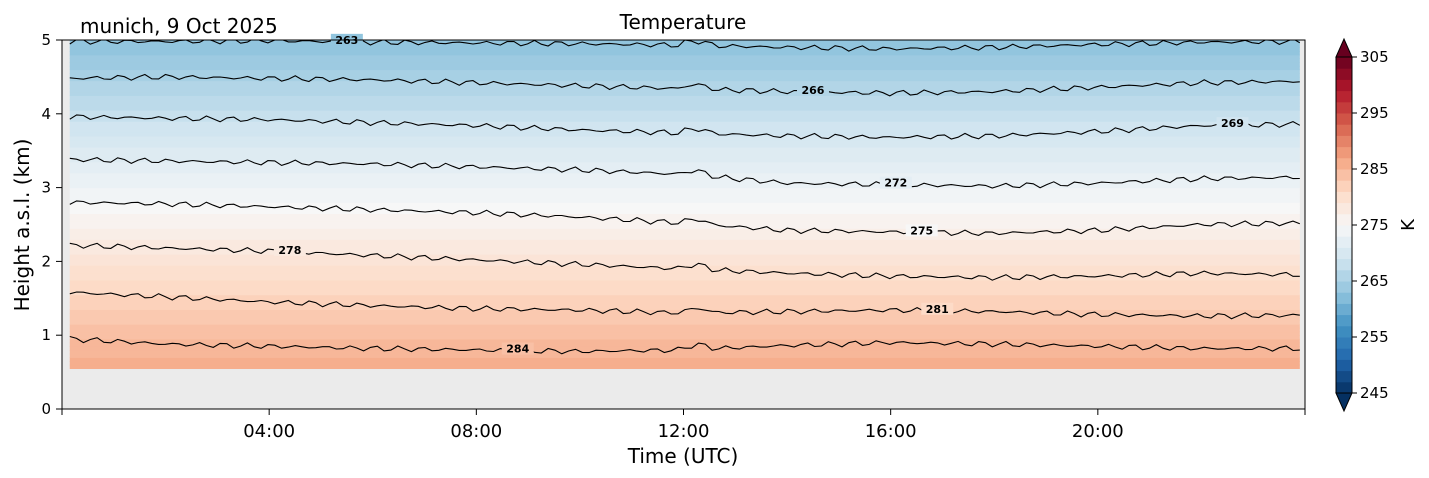  Describe the element at coordinates (46, 188) in the screenshot. I see `y-tick-label: 3` at that location.